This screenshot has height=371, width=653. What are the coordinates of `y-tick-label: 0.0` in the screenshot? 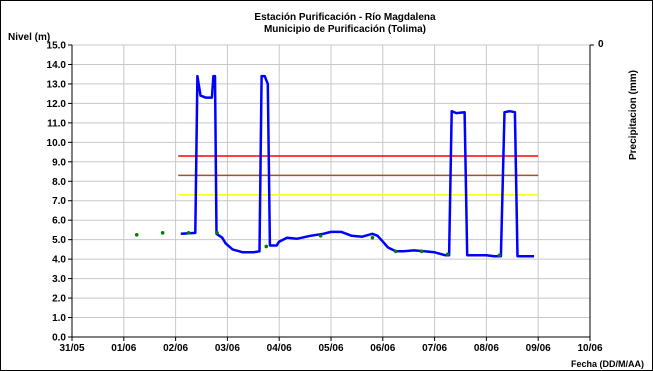 It's located at (59, 338).